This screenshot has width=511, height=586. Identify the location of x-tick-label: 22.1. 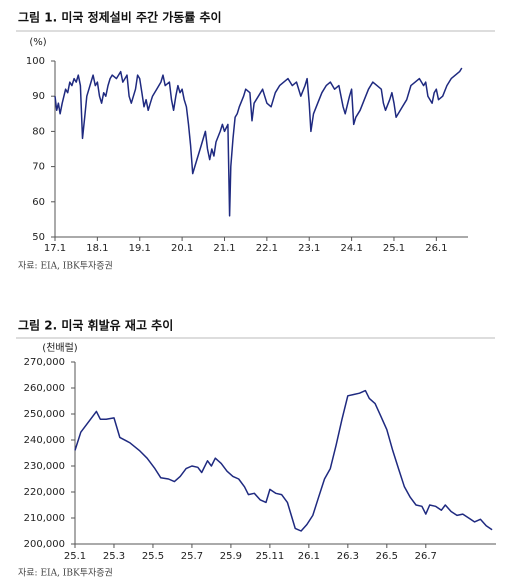
(267, 248).